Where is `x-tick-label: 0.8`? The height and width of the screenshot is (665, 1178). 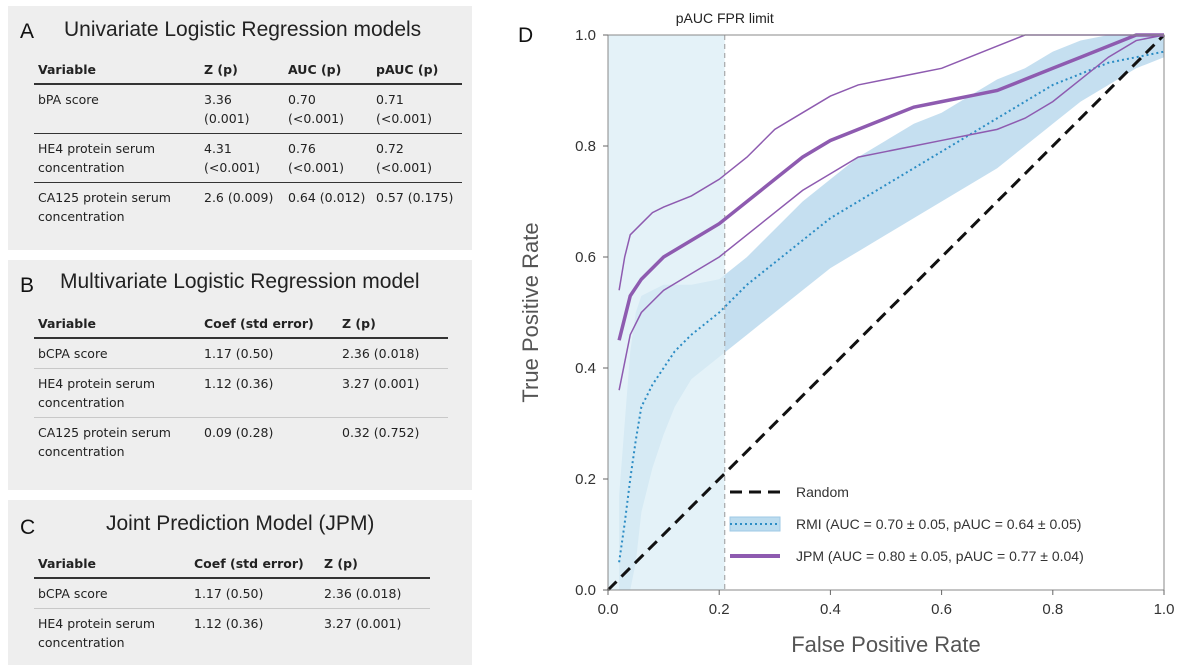 x-tick-label: 0.8 is located at coordinates (1052, 609).